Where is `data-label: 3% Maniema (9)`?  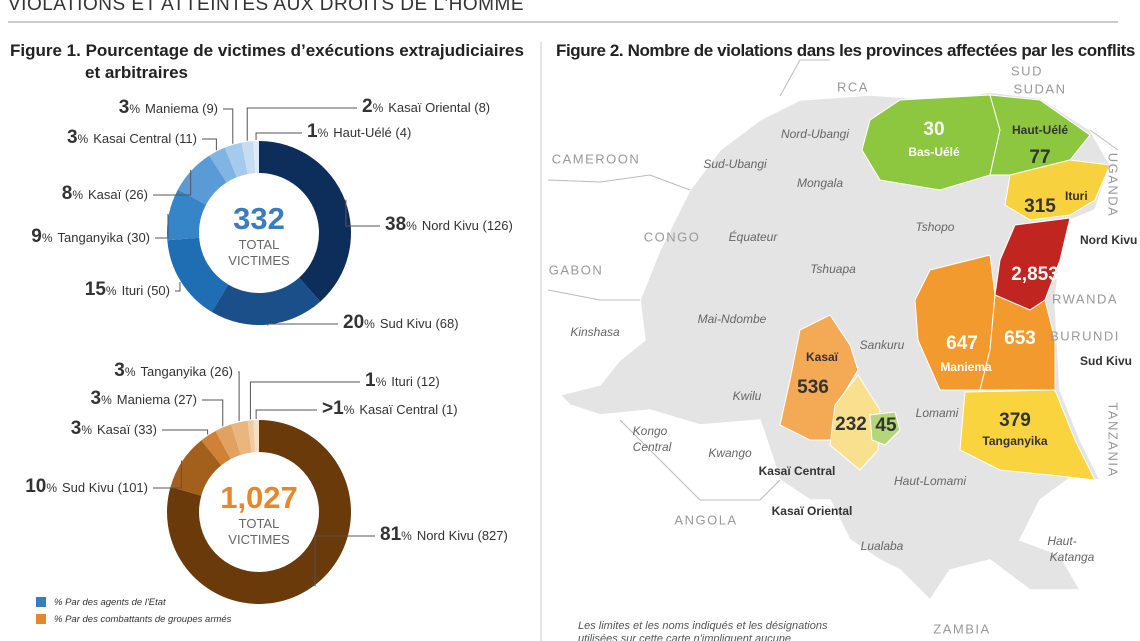 data-label: 3% Maniema (9) is located at coordinates (168, 107).